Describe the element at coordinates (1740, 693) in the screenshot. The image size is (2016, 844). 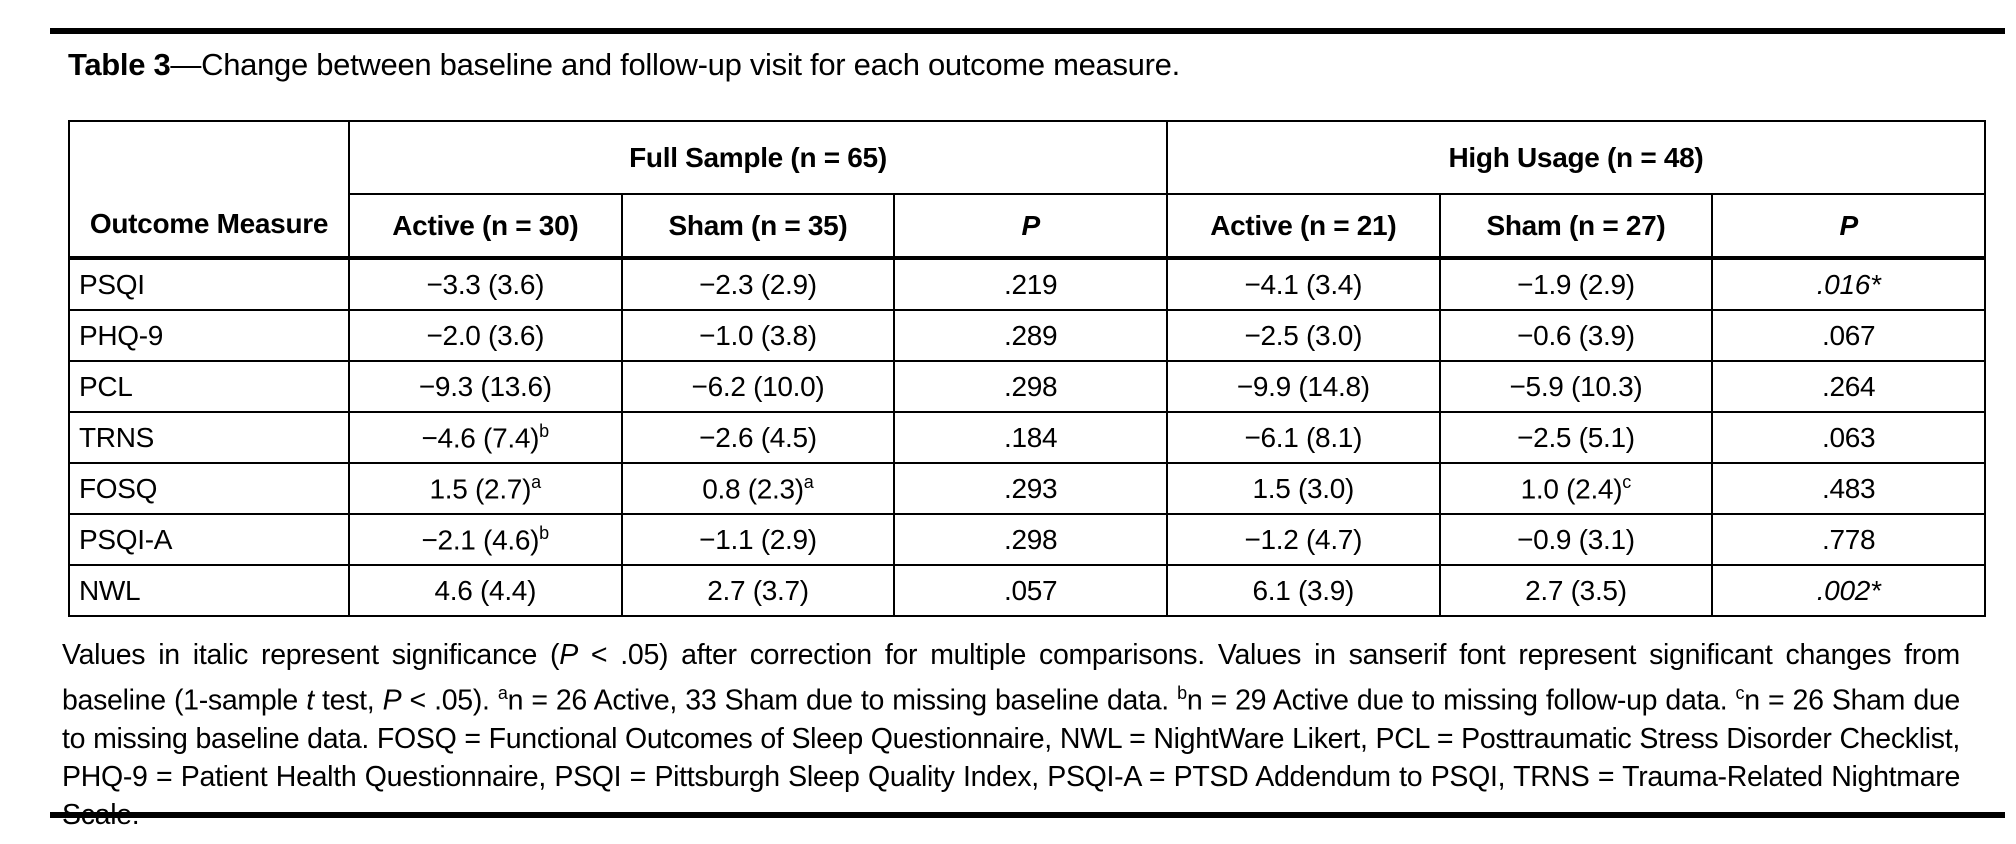
I see `footnote-superscript: c` at that location.